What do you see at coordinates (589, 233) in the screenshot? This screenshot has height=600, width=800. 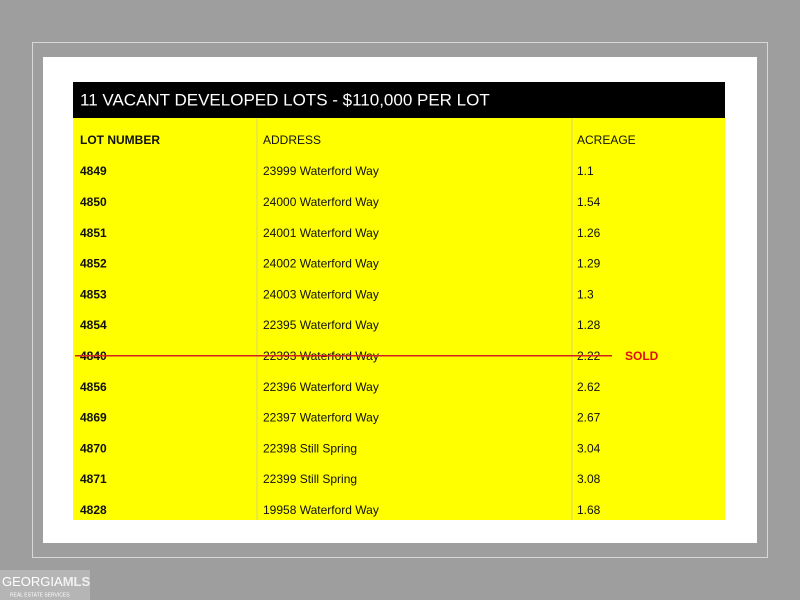 I see `acreage: 1.26` at bounding box center [589, 233].